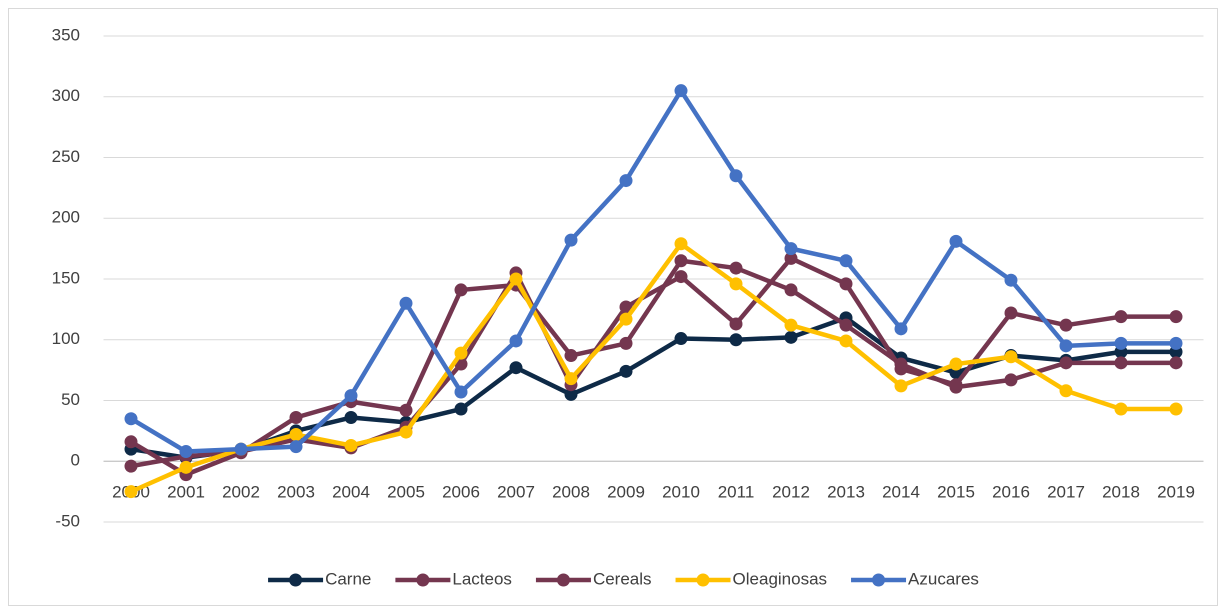  I want to click on x-tick-label: 2010, so click(681, 492).